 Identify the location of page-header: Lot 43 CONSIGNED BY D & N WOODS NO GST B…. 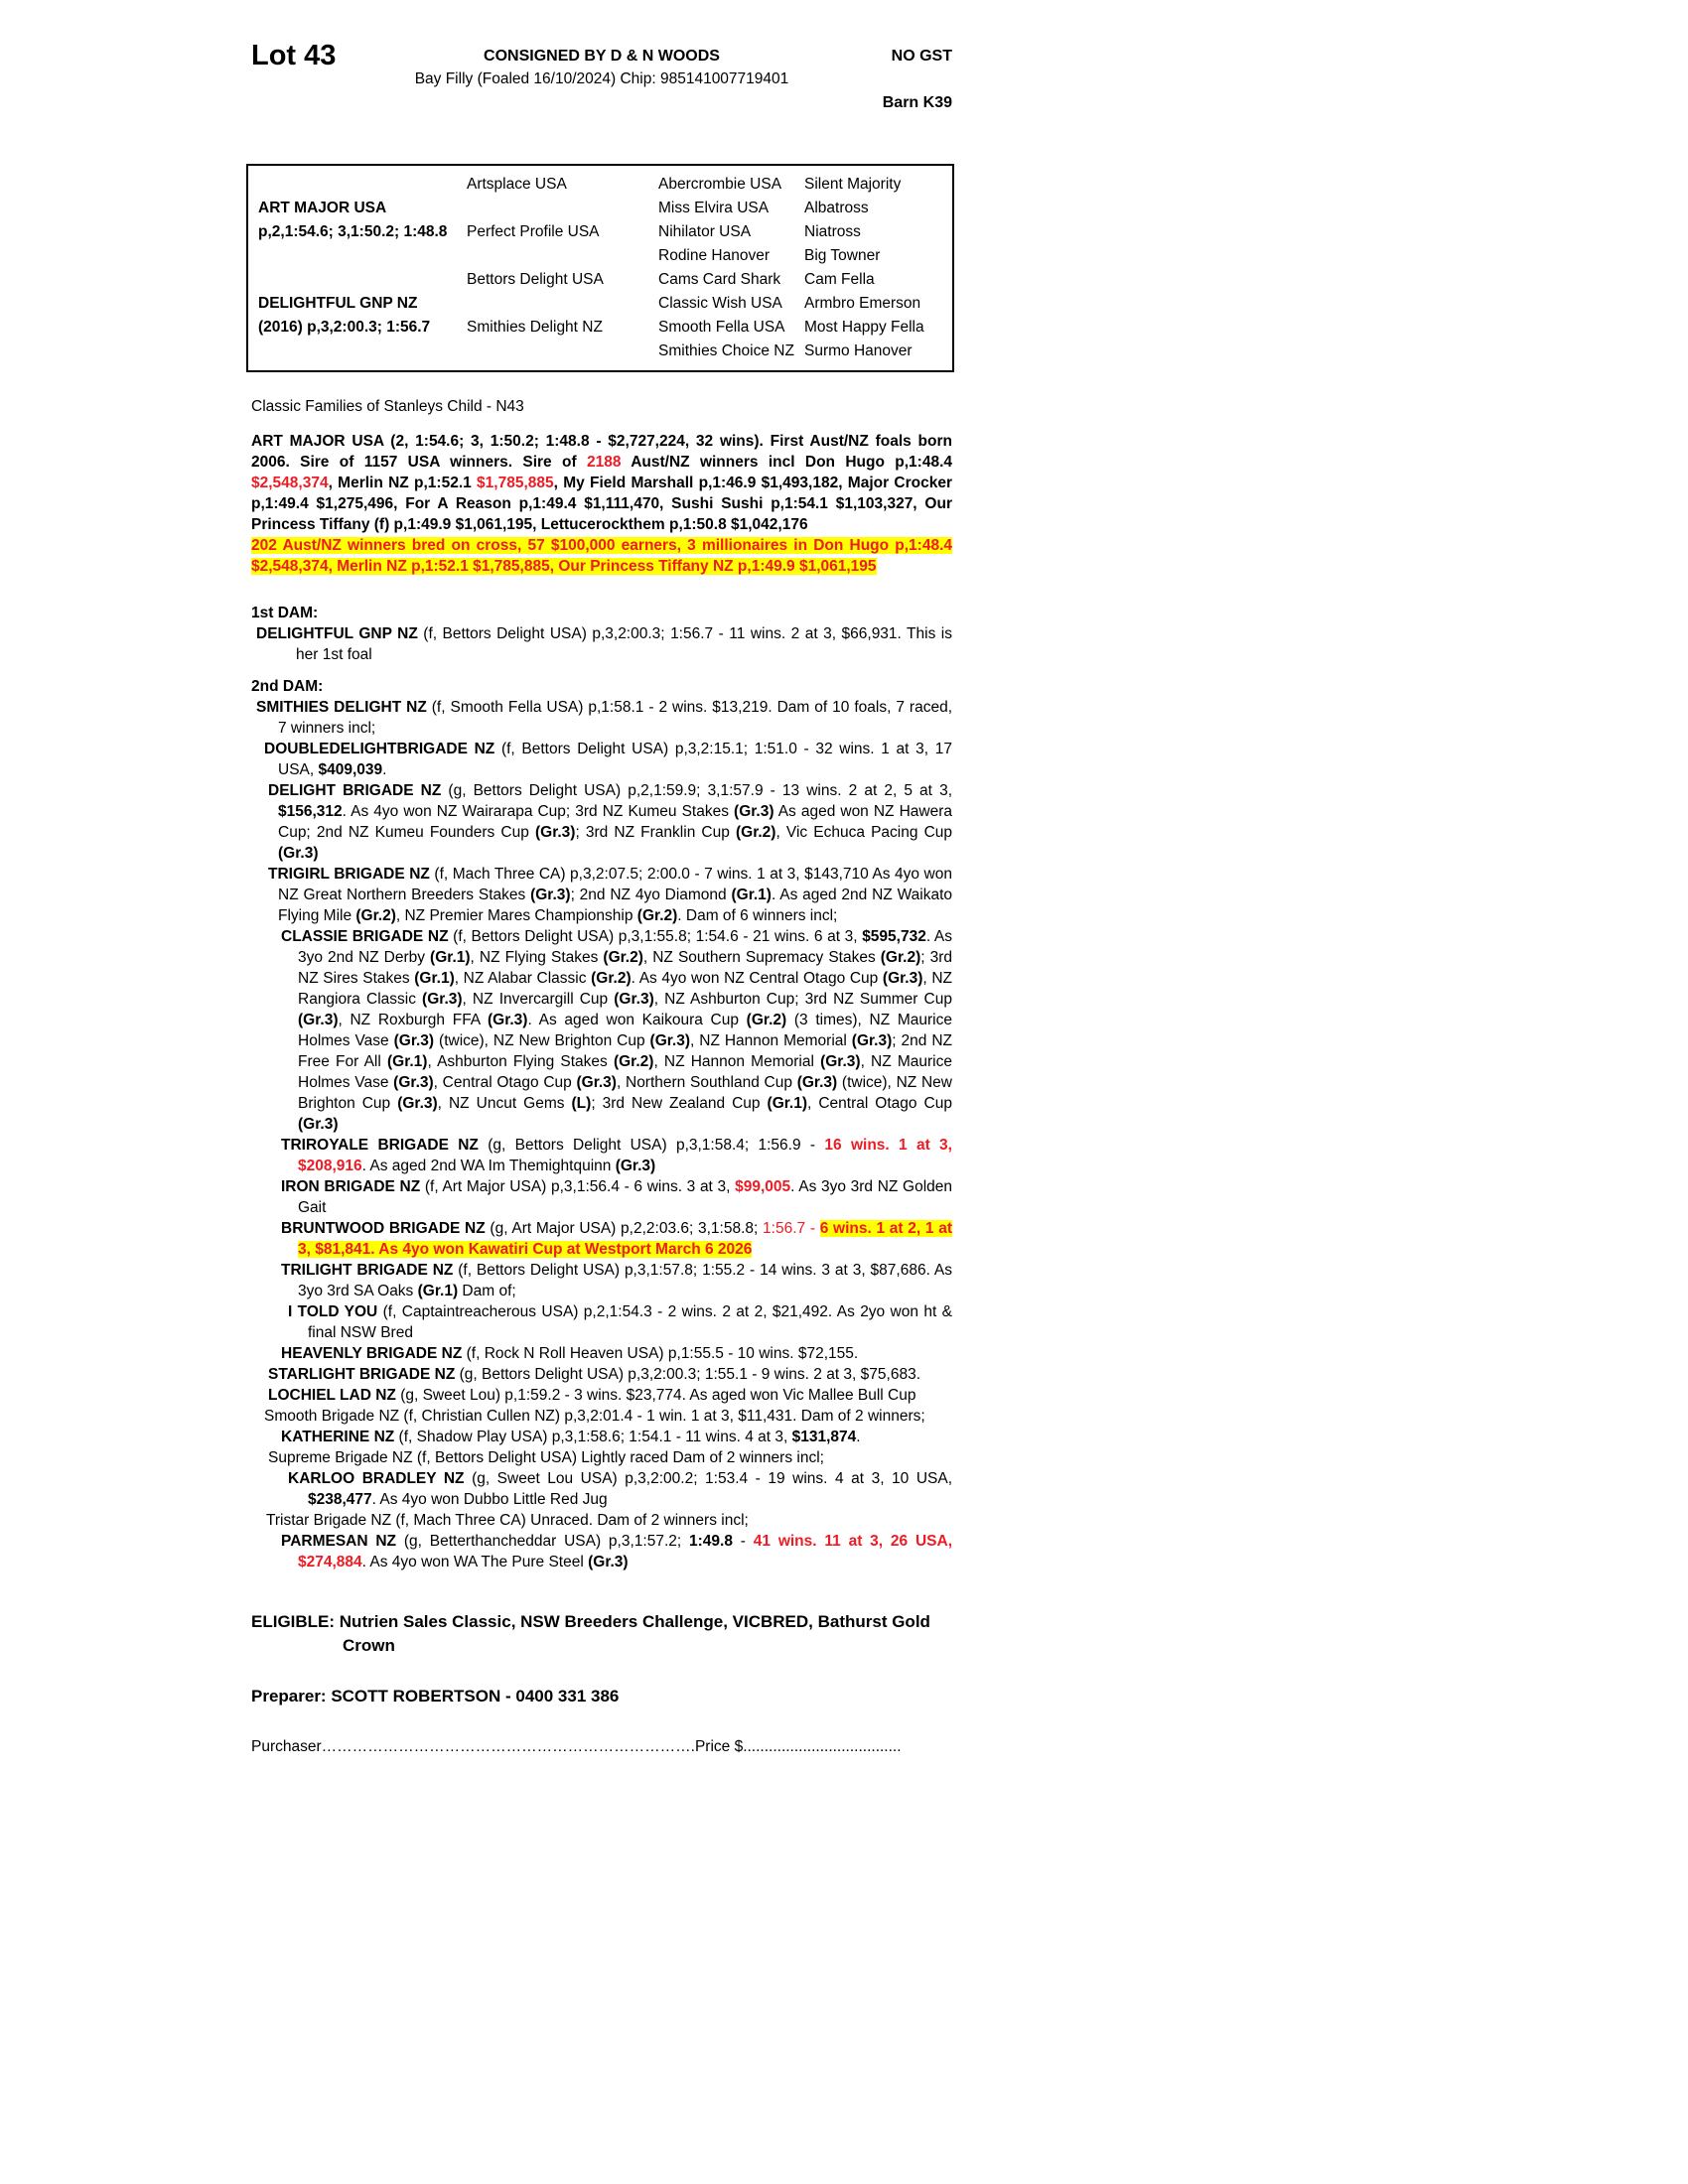
(601, 102).